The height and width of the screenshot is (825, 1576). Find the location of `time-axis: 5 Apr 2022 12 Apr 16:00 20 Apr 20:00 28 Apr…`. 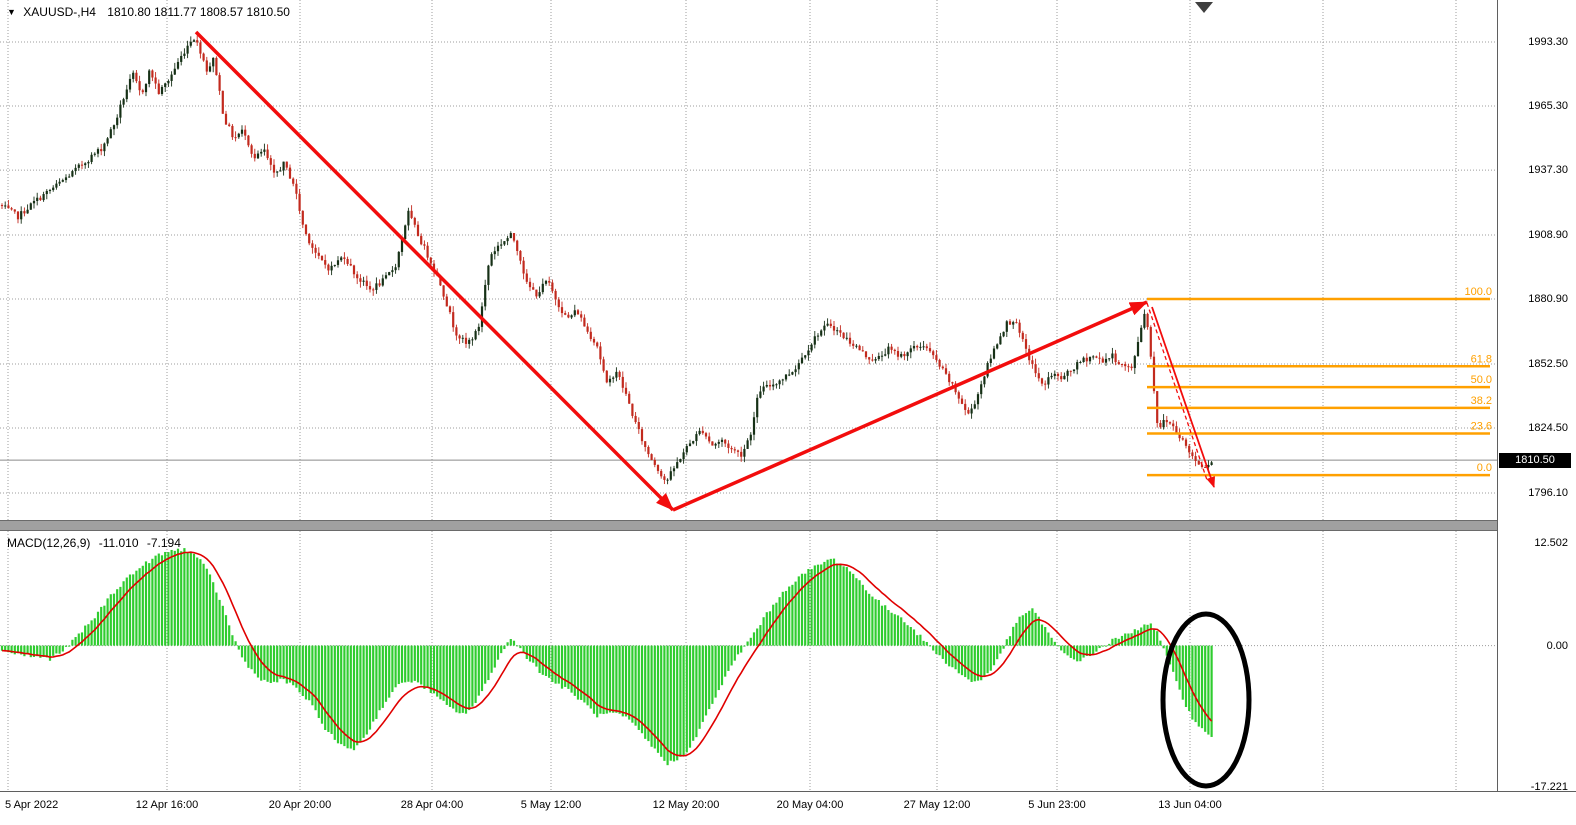

time-axis: 5 Apr 2022 12 Apr 16:00 20 Apr 20:00 28 Apr… is located at coordinates (788, 808).